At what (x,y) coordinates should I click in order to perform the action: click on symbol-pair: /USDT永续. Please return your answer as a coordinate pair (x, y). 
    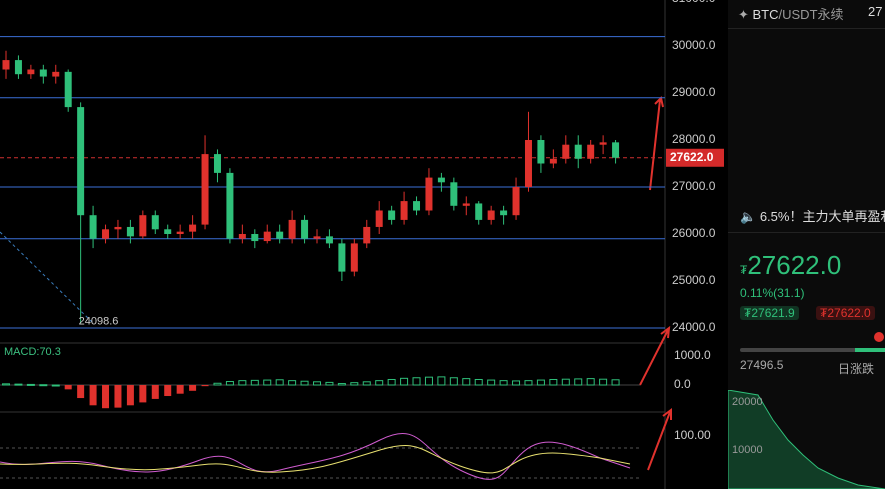
    Looking at the image, I should click on (811, 14).